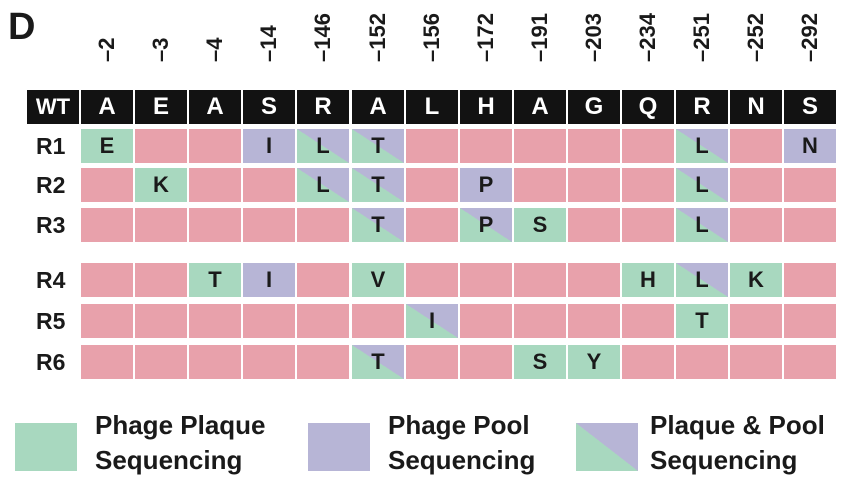  Describe the element at coordinates (594, 362) in the screenshot. I see `mutation-cell: Y` at that location.